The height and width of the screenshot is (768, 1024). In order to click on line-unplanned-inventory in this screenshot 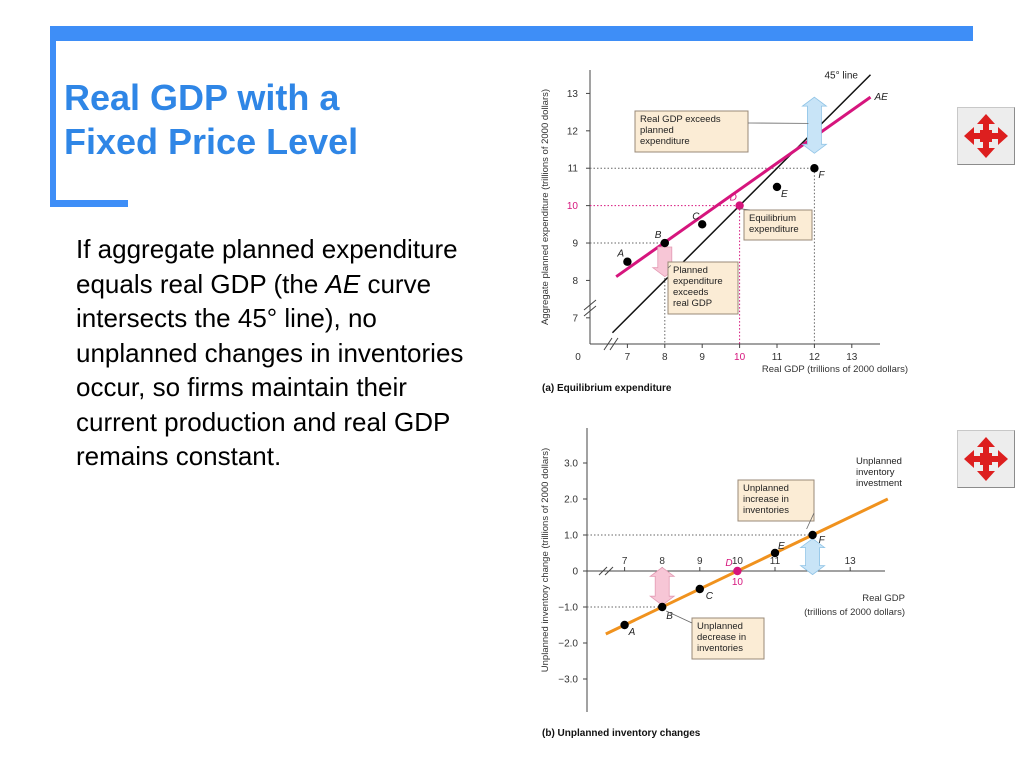, I will do `click(747, 566)`.